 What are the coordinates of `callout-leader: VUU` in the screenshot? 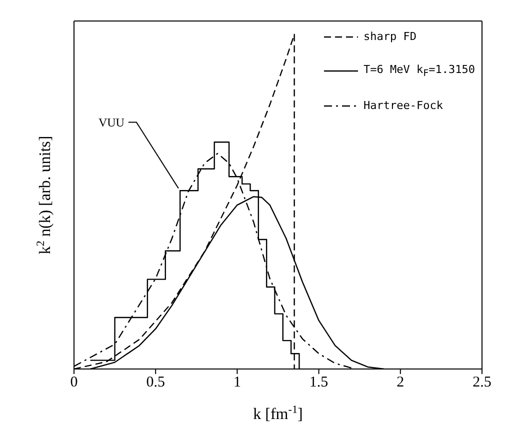 It's located at (138, 152).